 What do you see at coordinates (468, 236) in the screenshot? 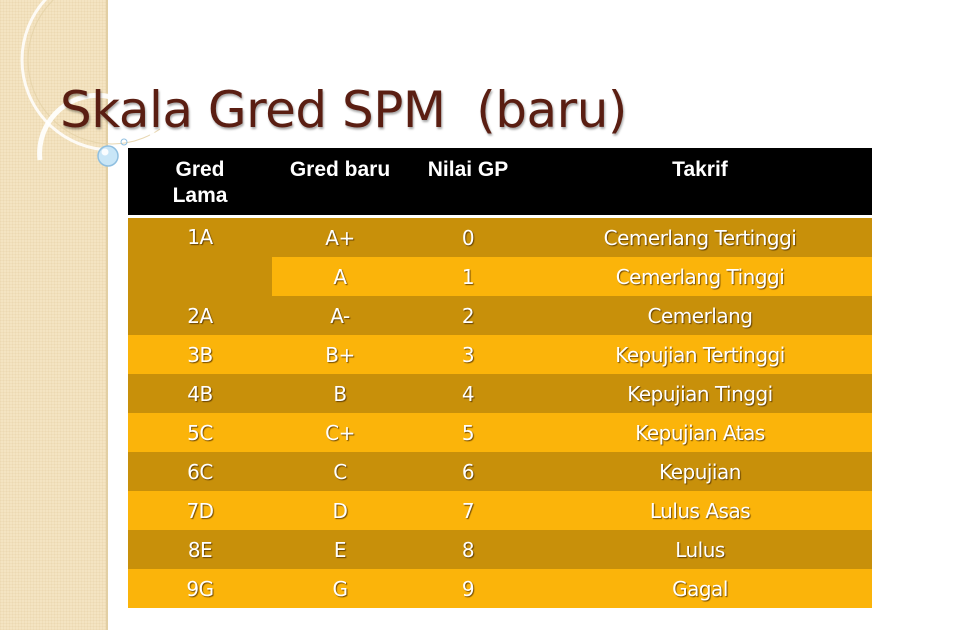
I see `cell-nilai-gp: 0` at bounding box center [468, 236].